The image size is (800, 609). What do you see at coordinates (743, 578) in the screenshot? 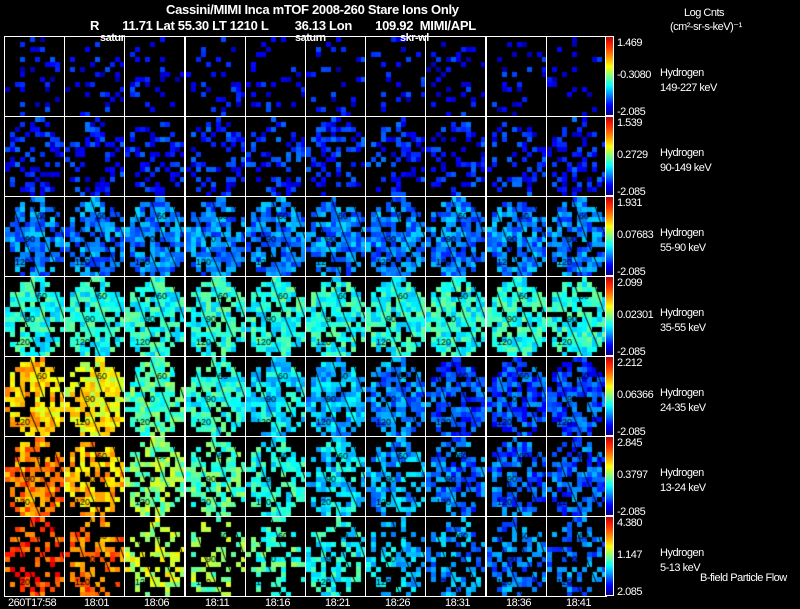
I see `footer-note: B-field Particle Flow` at bounding box center [743, 578].